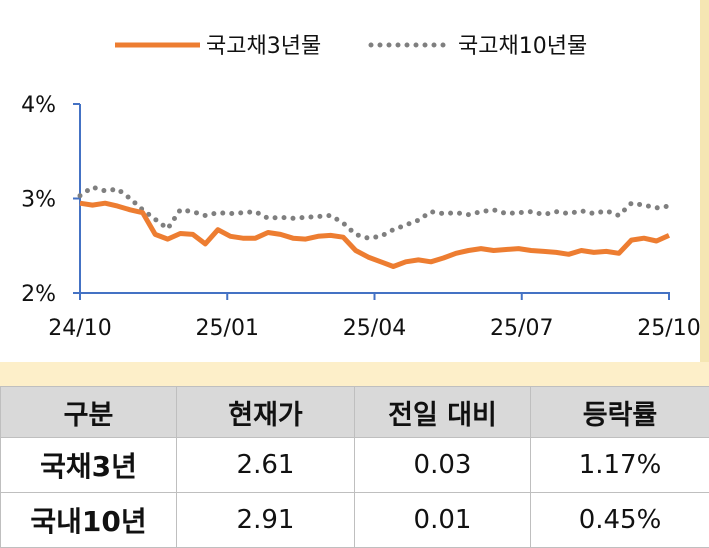 The image size is (709, 548). Describe the element at coordinates (522, 46) in the screenshot. I see `legend-label-10yr: 국고채10년물` at that location.